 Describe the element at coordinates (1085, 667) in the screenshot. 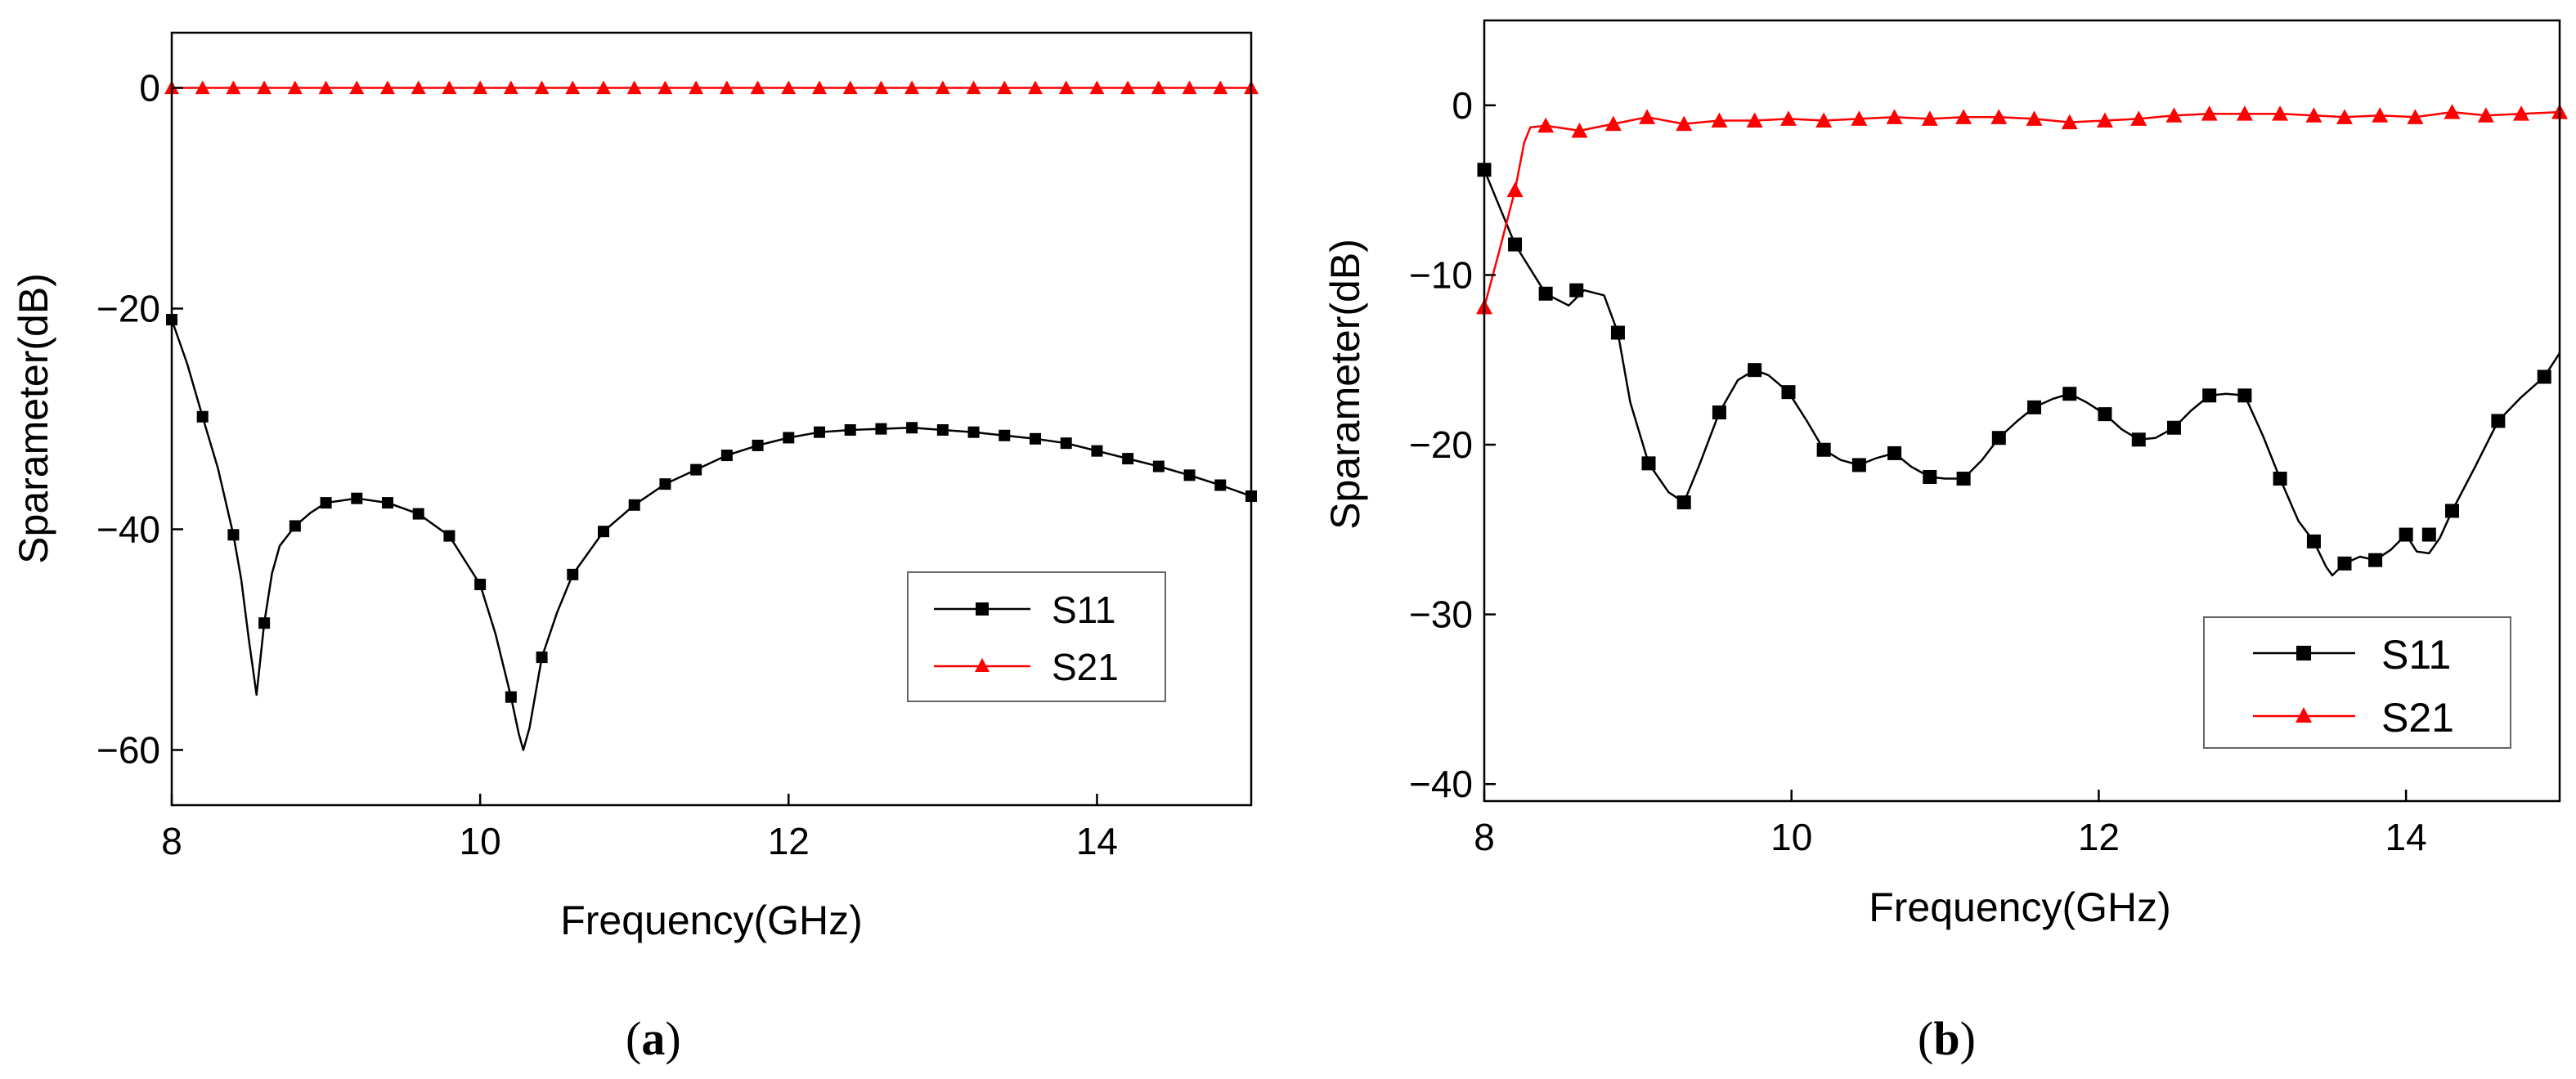

I see `chart-a-legend-s21-label: S21` at that location.